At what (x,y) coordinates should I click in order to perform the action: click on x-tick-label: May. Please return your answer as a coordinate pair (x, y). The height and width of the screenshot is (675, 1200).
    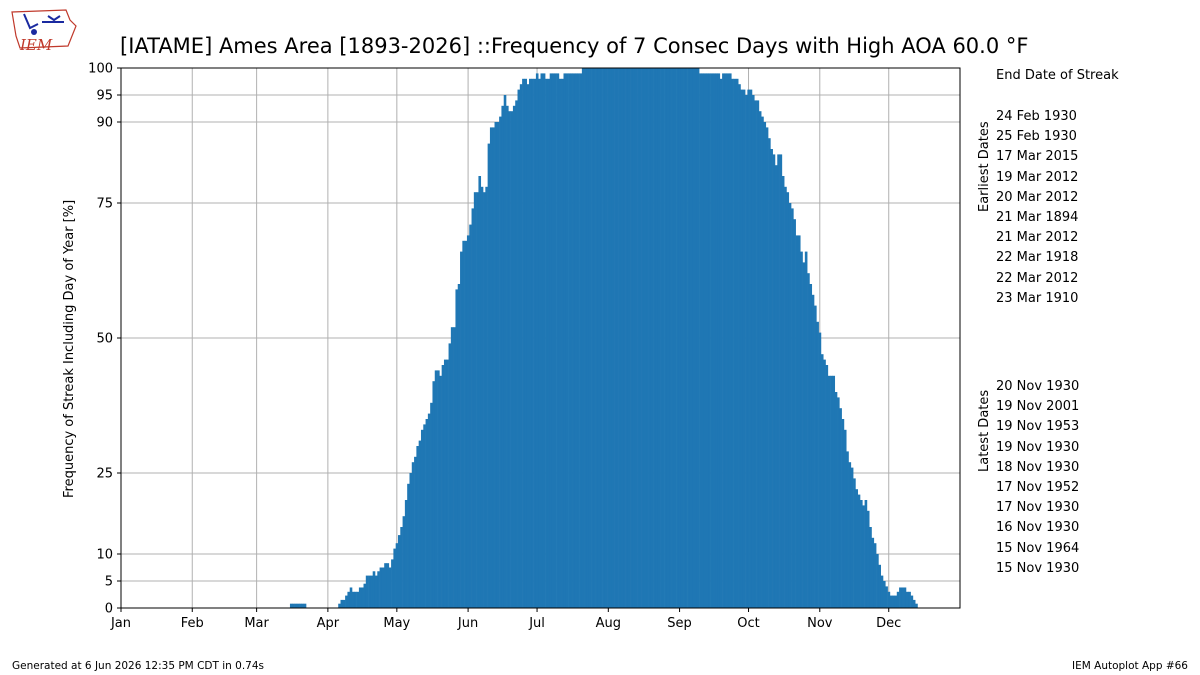
    Looking at the image, I should click on (396, 623).